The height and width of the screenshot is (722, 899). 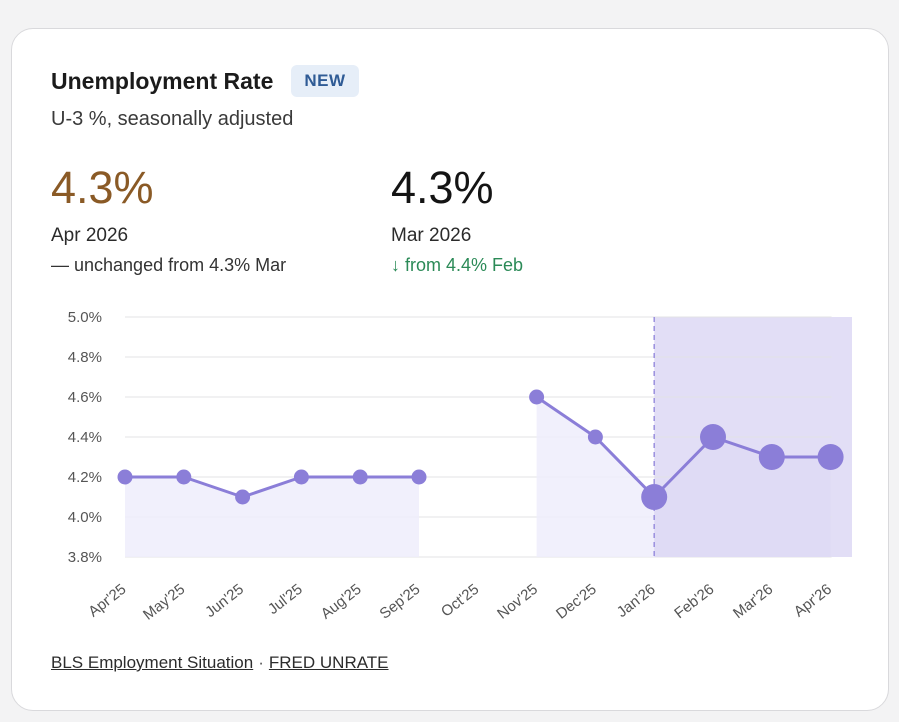 I want to click on x-tick-label: Jun'25, so click(x=224, y=601).